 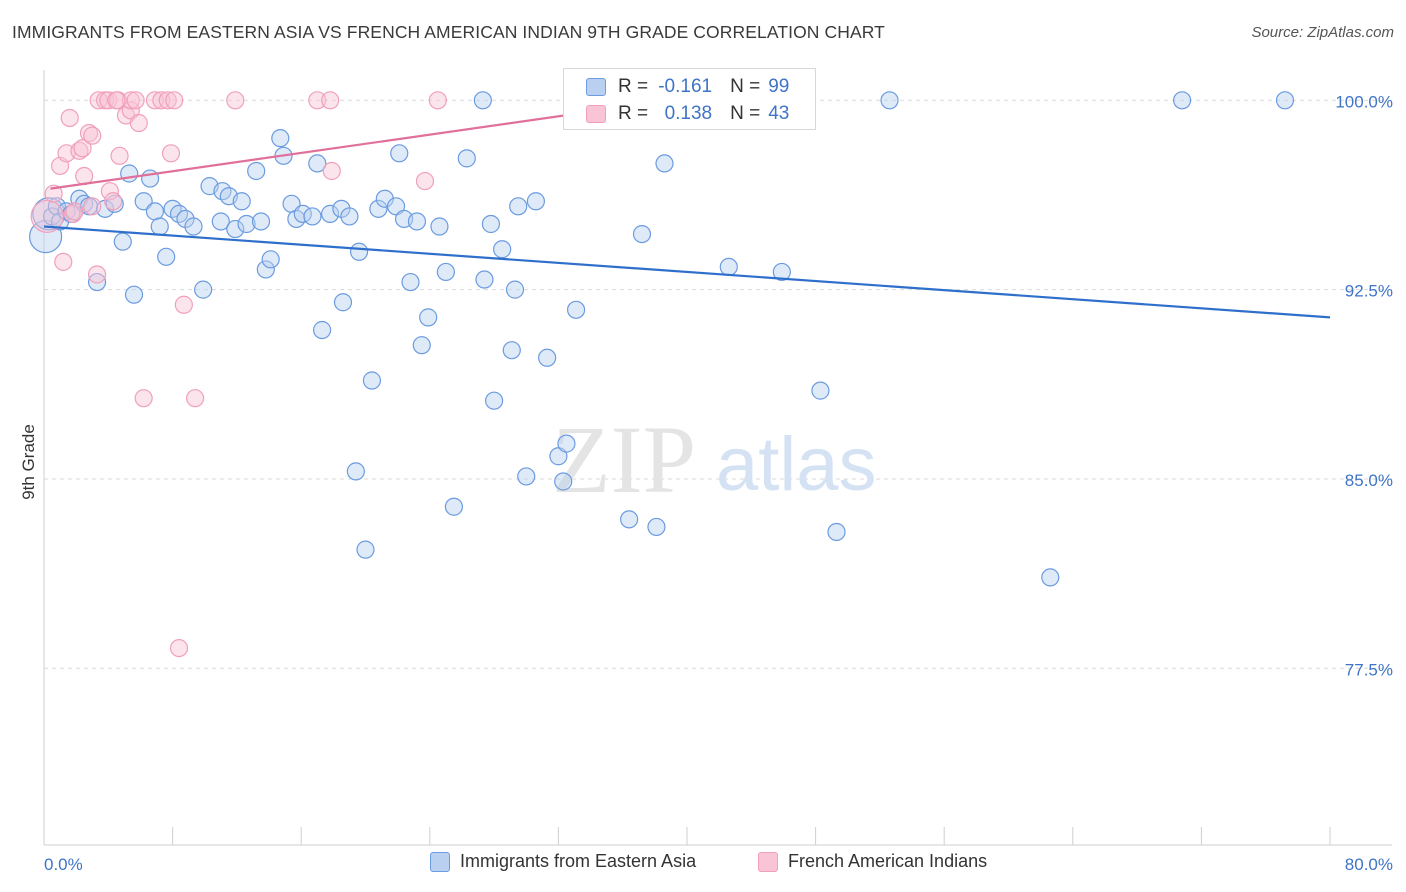 I want to click on y-tick-label: 100.0%, so click(x=1364, y=101).